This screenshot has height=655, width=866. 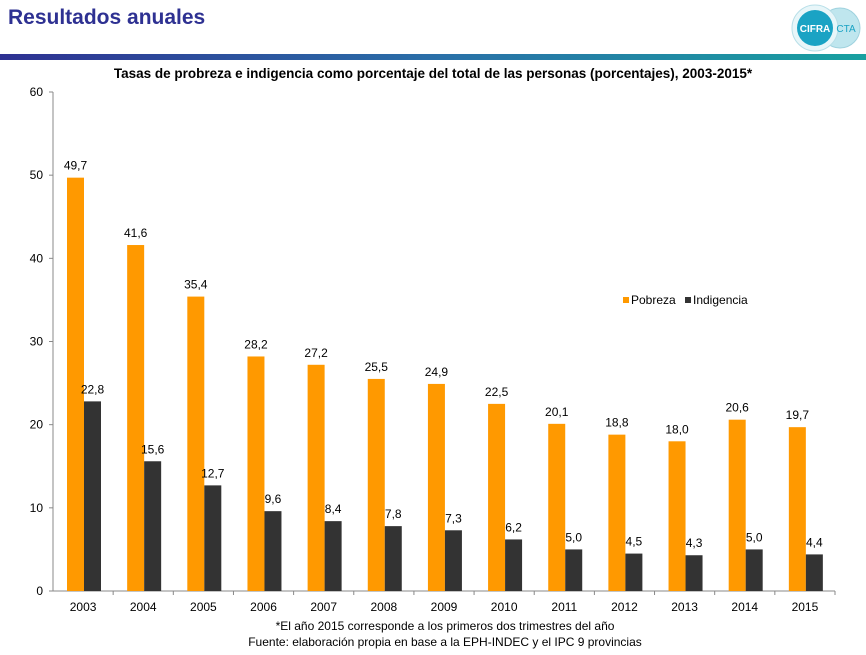 What do you see at coordinates (814, 572) in the screenshot?
I see `bar-indigencia-2015` at bounding box center [814, 572].